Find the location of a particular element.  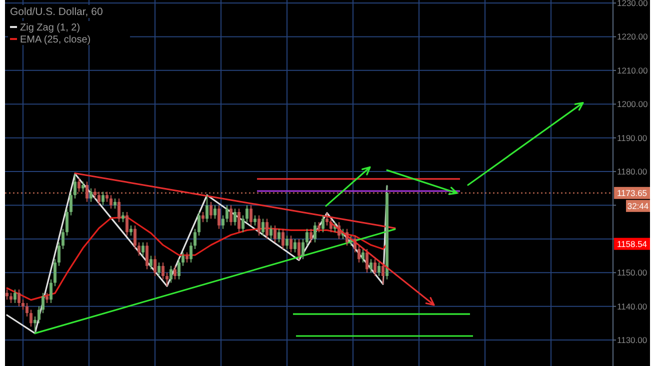

y-tick-label: 1180.00 is located at coordinates (632, 171).